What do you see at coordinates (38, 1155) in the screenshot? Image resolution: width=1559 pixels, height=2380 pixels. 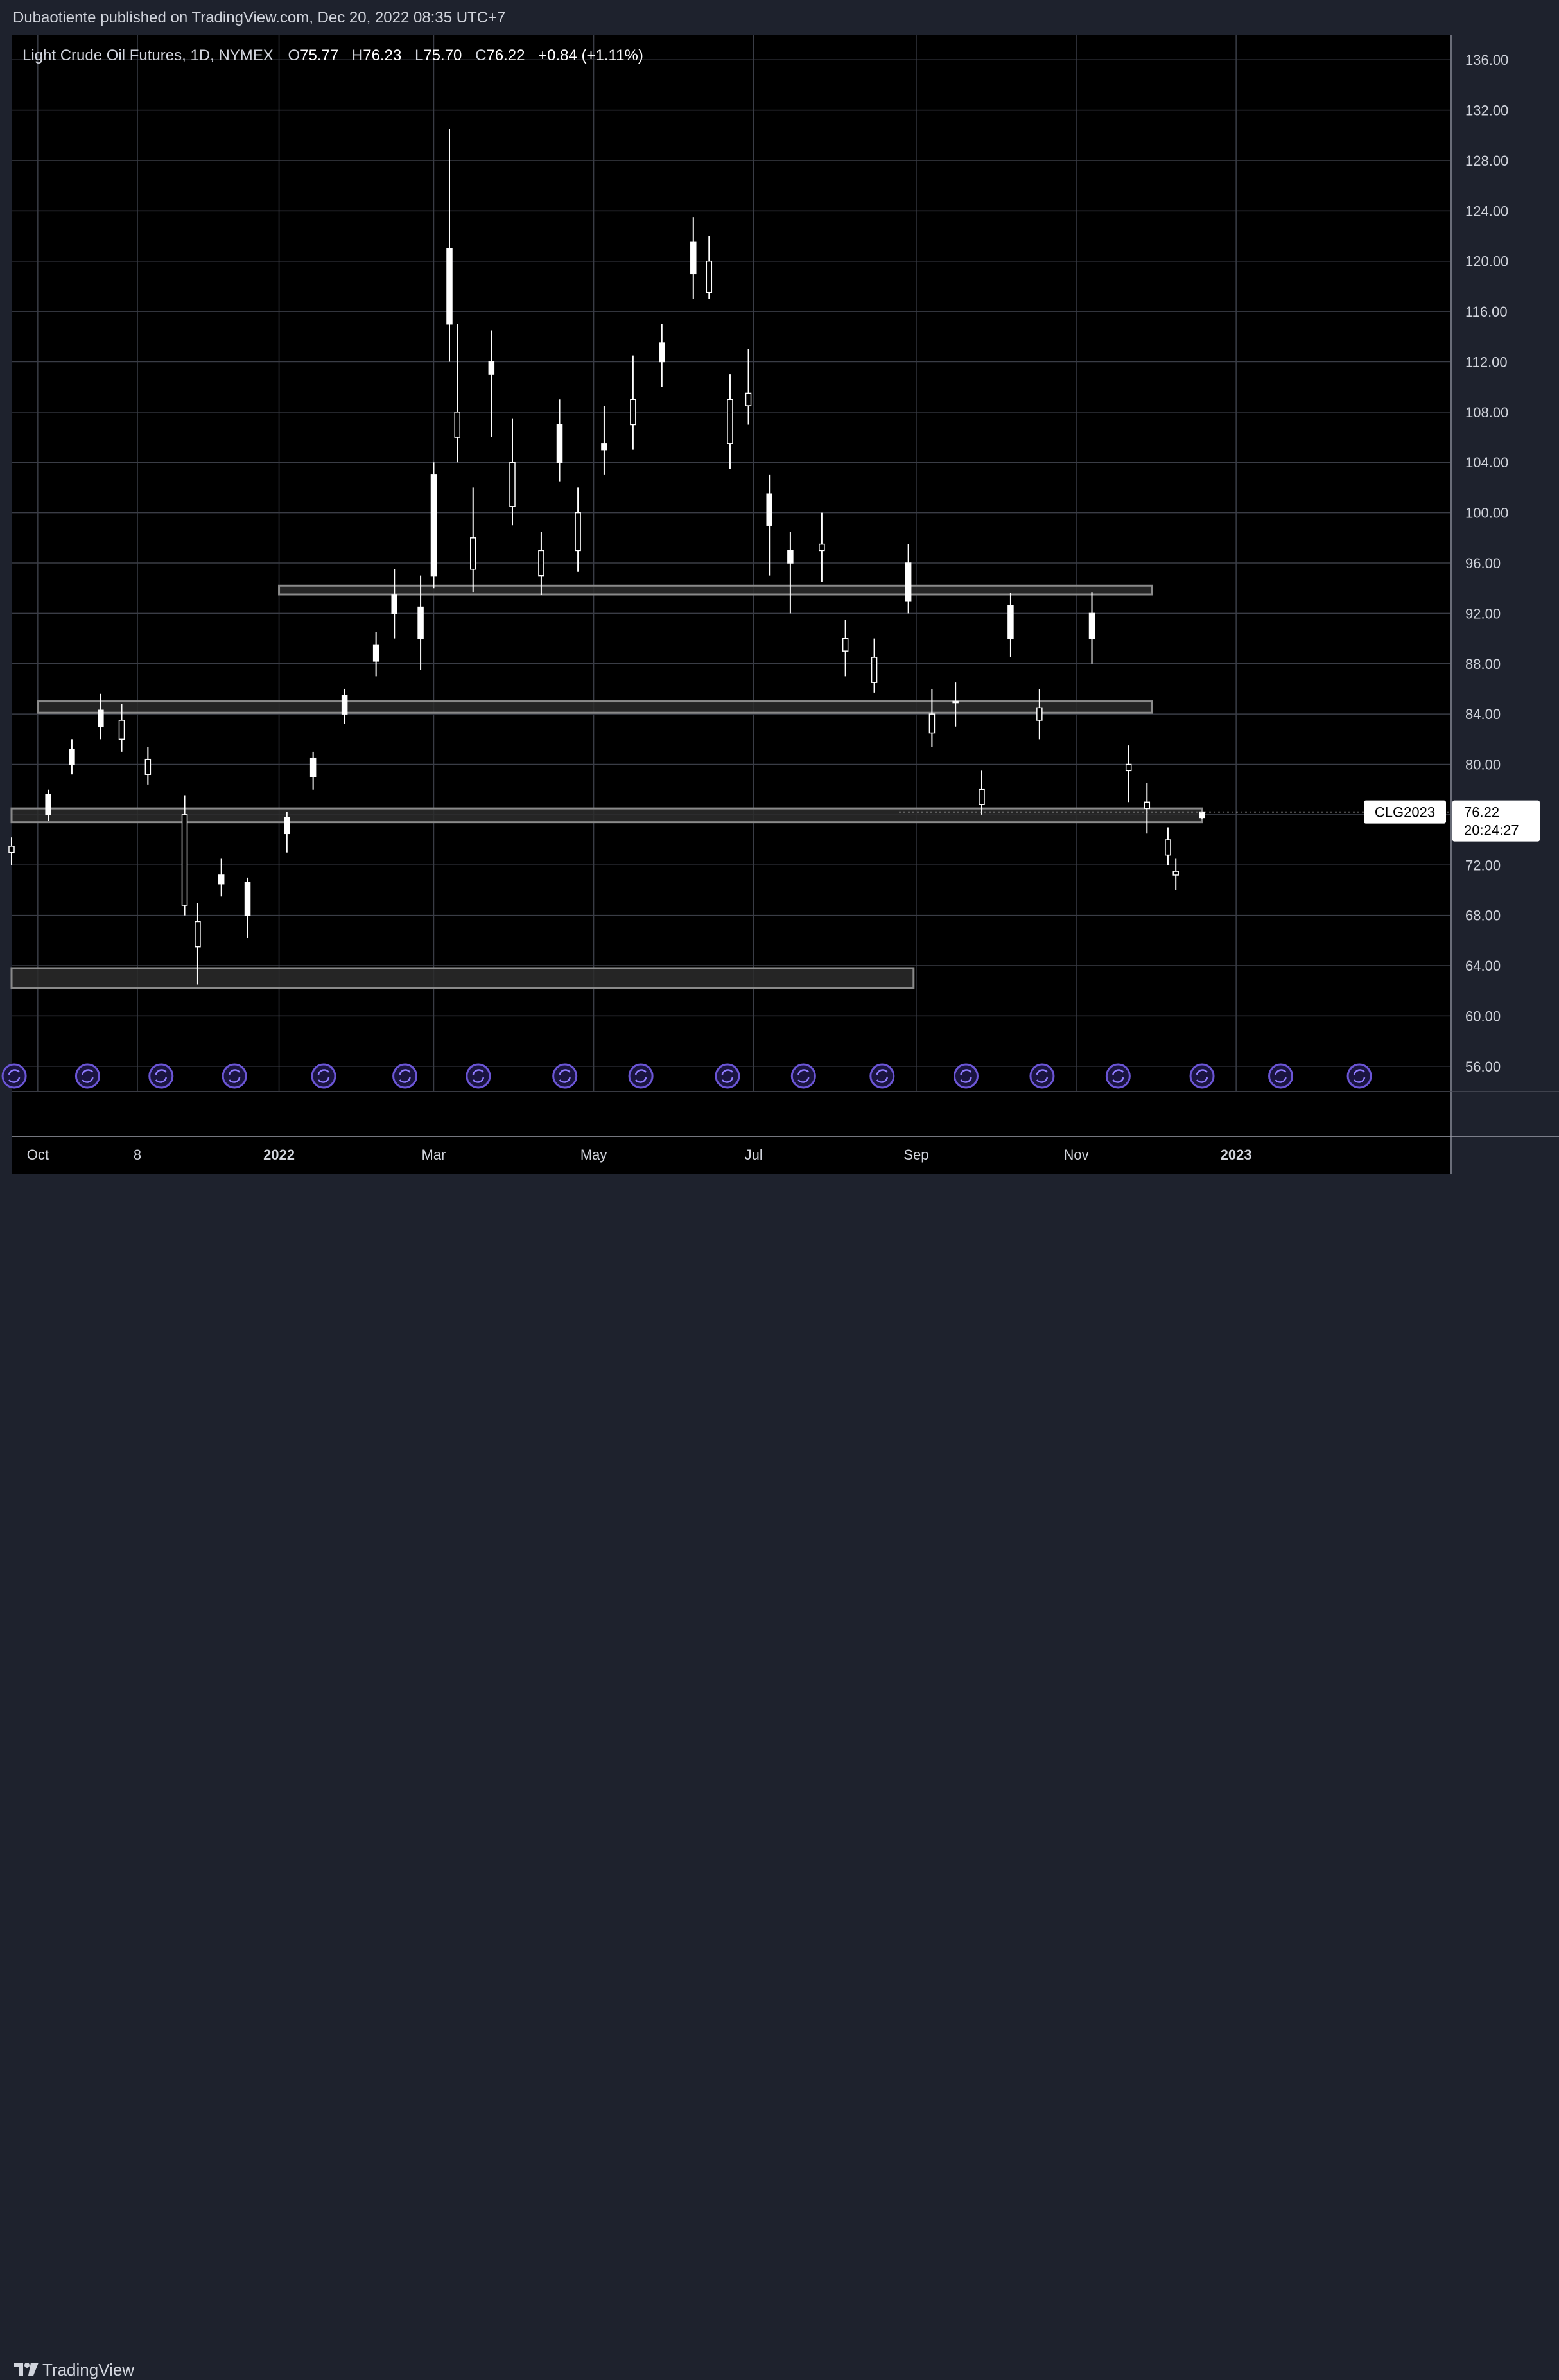 I see `x-tick-label: Oct` at bounding box center [38, 1155].